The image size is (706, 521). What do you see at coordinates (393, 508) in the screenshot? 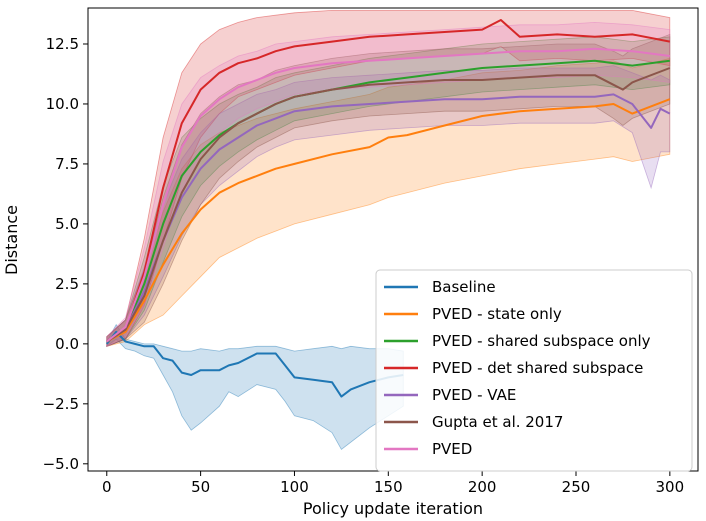
I see `x-axis-label: Policy update iteration` at bounding box center [393, 508].